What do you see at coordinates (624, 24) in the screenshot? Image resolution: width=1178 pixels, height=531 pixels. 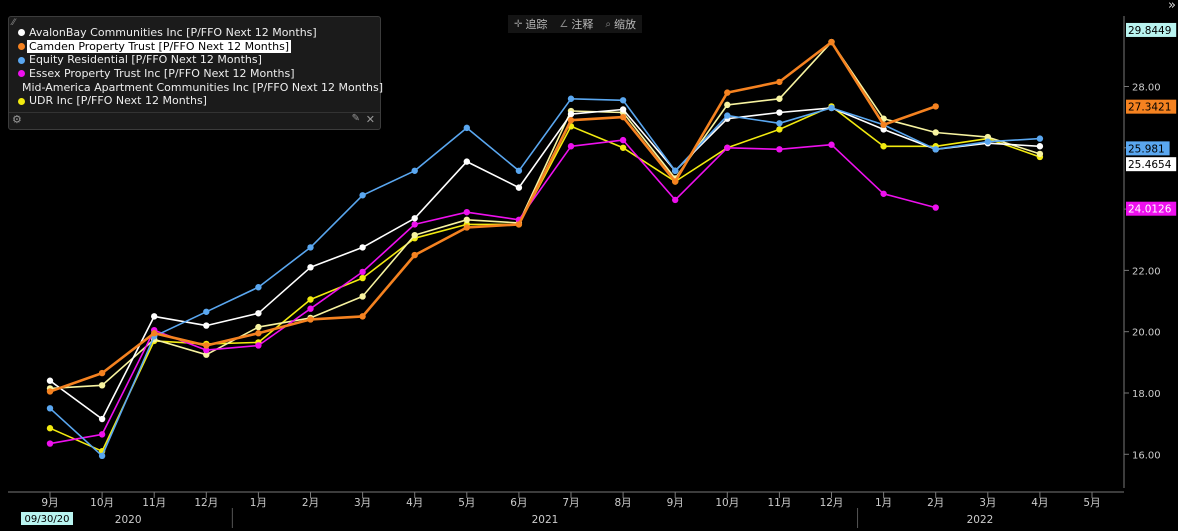 I see `zoom-label: 缩放` at bounding box center [624, 24].